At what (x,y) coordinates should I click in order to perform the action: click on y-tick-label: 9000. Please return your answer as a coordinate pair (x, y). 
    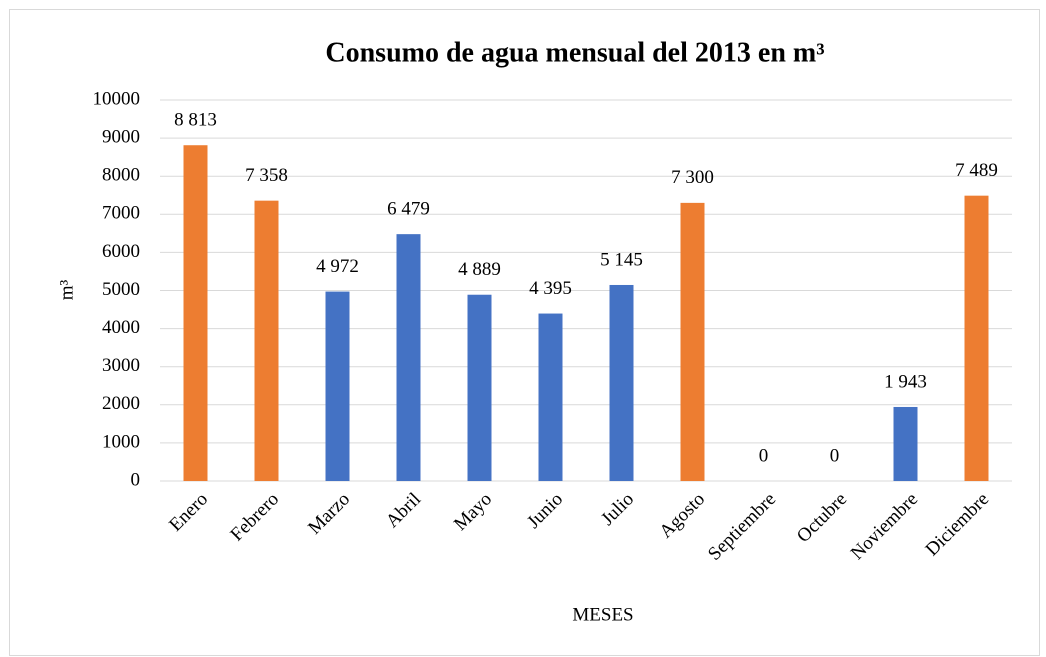
    Looking at the image, I should click on (121, 136).